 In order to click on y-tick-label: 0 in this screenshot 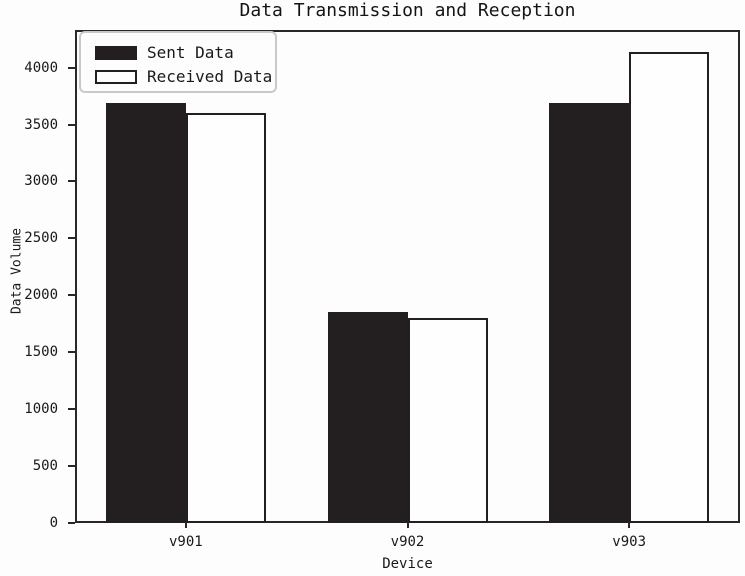, I will do `click(53, 523)`.